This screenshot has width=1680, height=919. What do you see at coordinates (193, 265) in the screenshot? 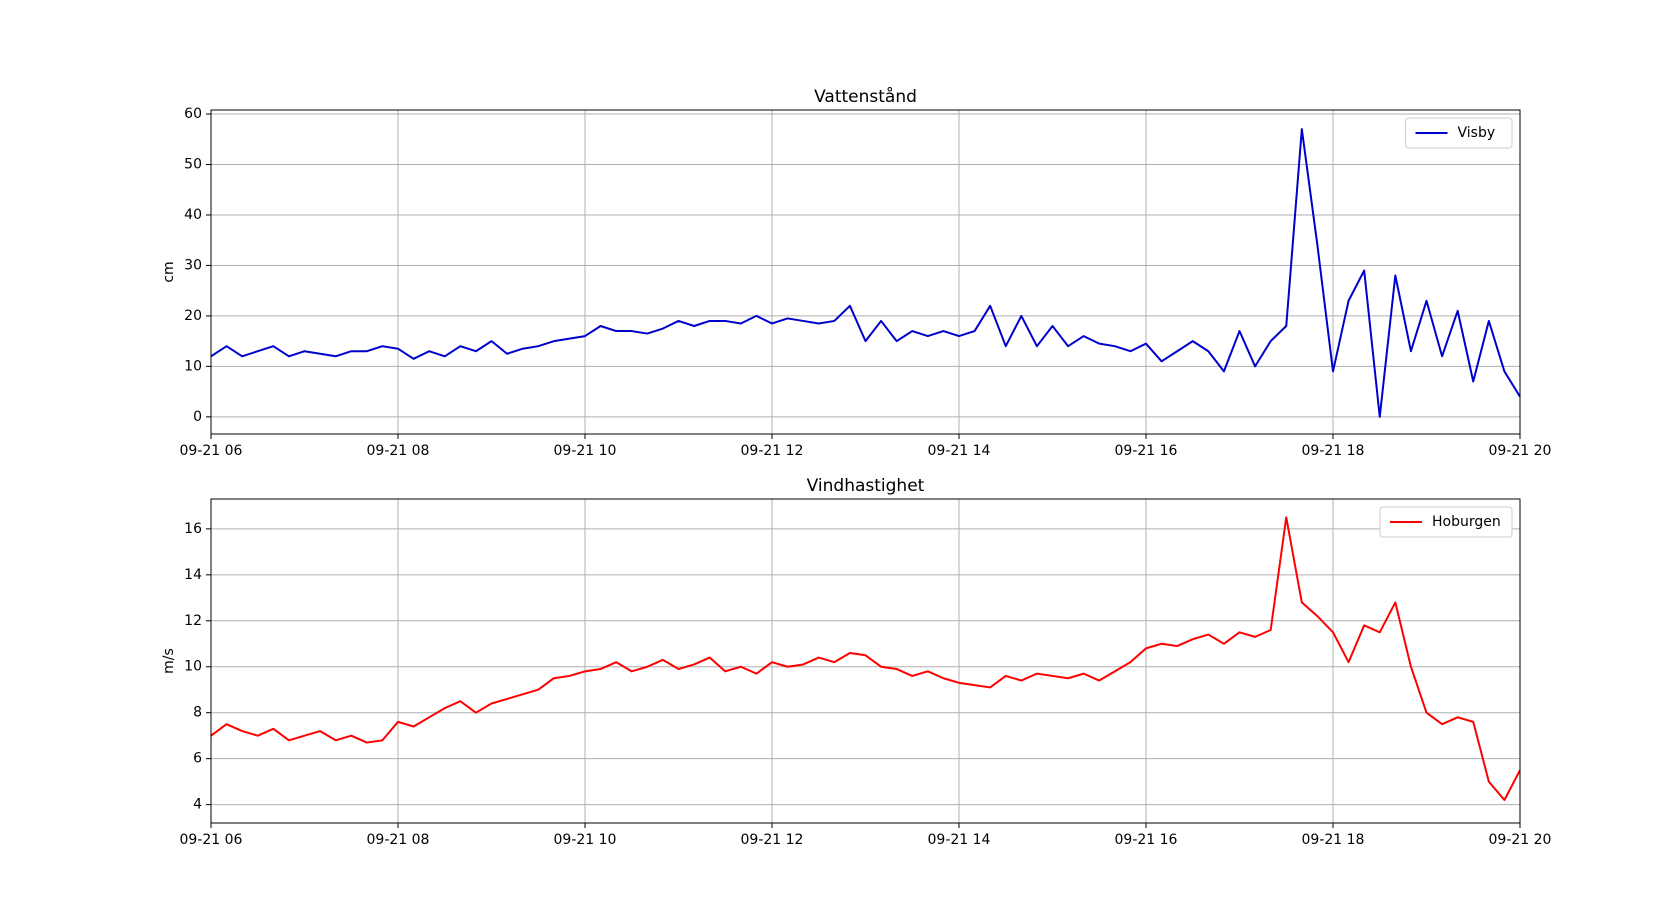
I see `y-tick-label: 30` at bounding box center [193, 265].